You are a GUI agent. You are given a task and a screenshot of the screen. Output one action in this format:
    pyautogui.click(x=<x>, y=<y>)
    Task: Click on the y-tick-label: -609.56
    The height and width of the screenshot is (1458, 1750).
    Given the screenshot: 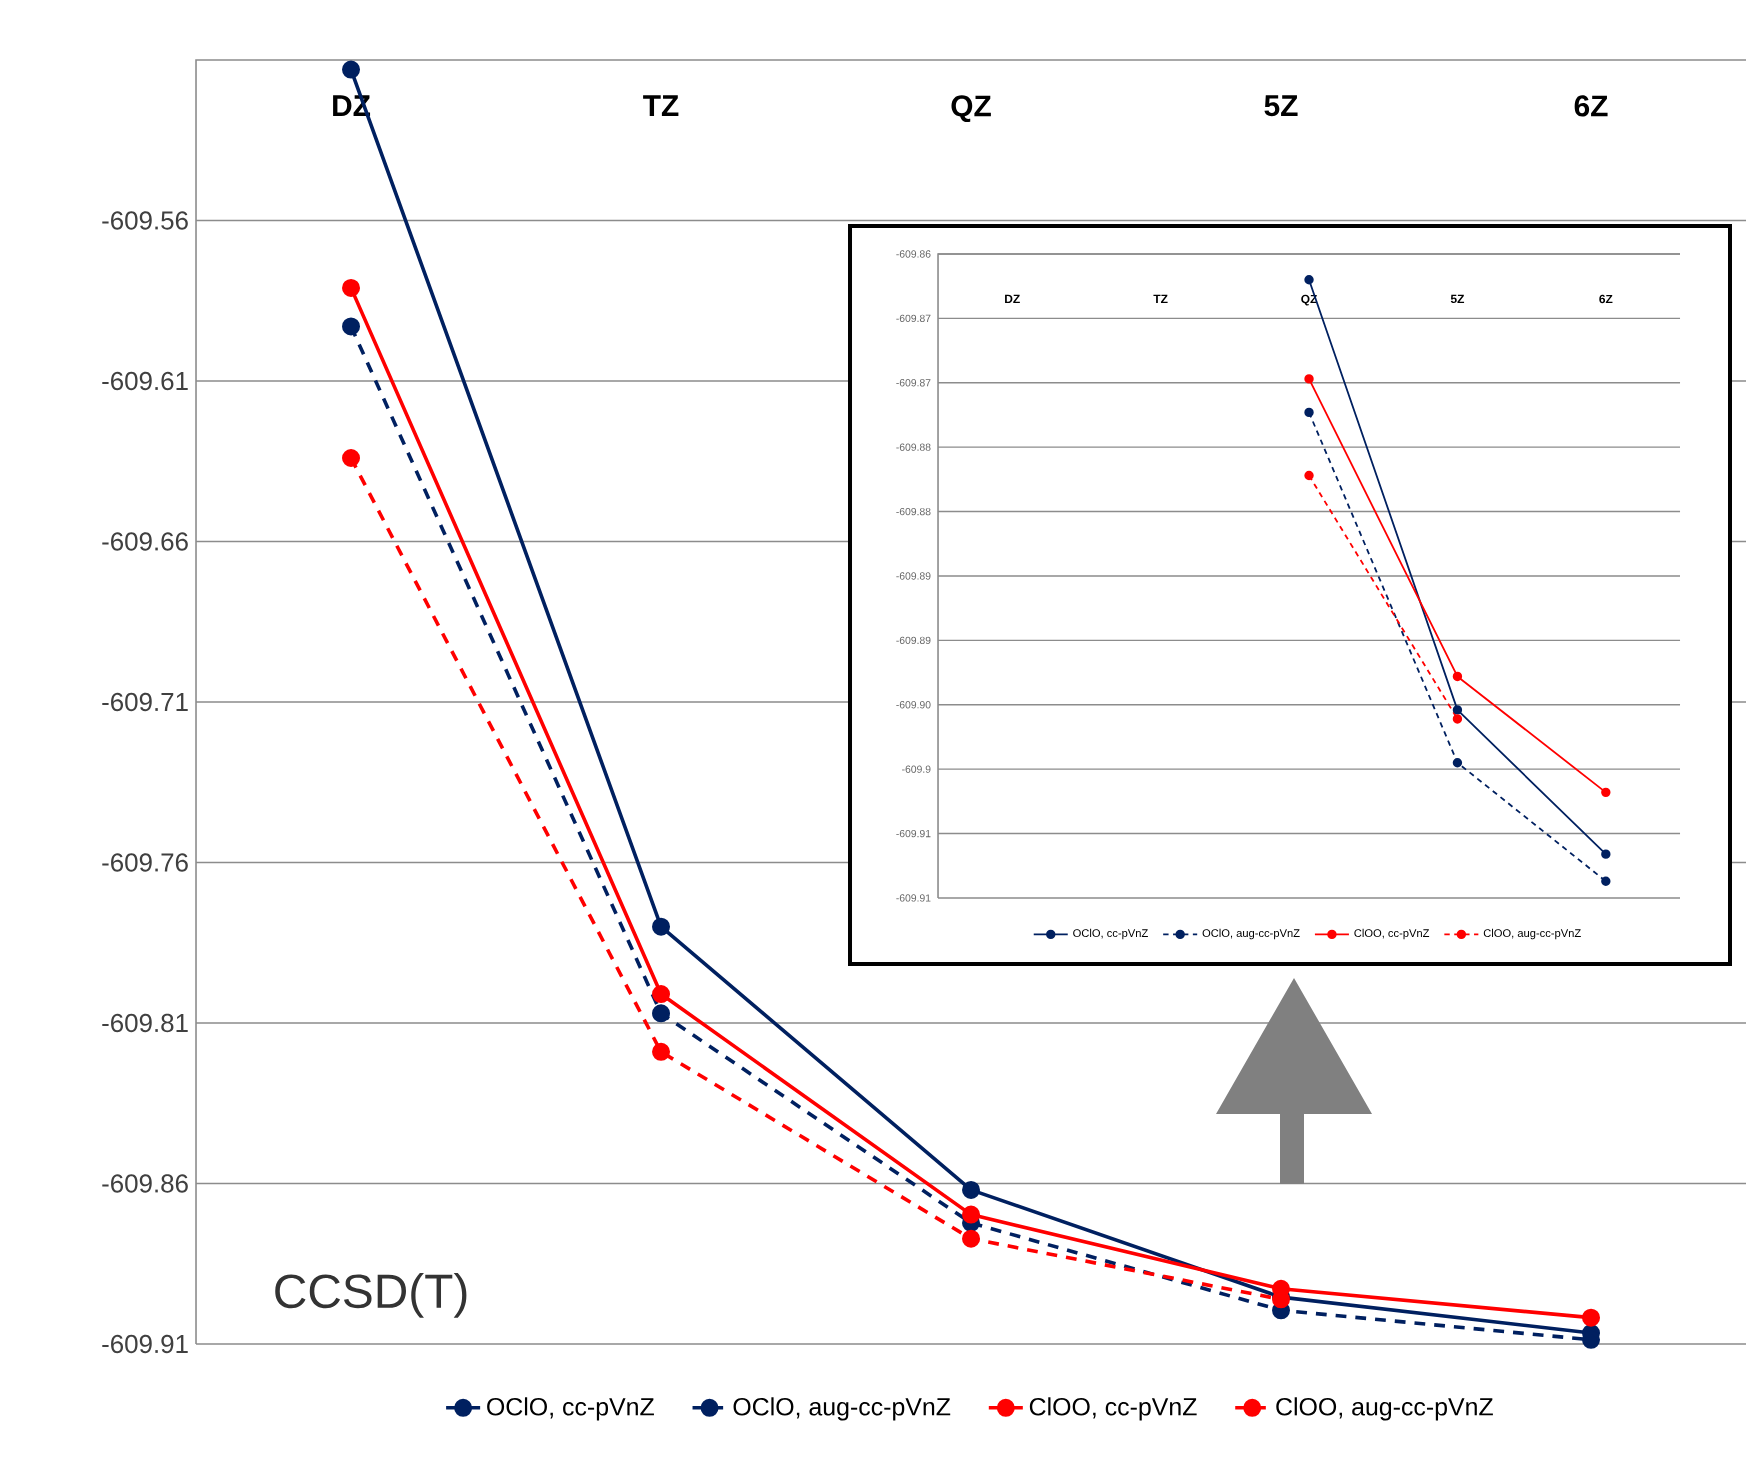 What is the action you would take?
    pyautogui.click(x=145, y=220)
    